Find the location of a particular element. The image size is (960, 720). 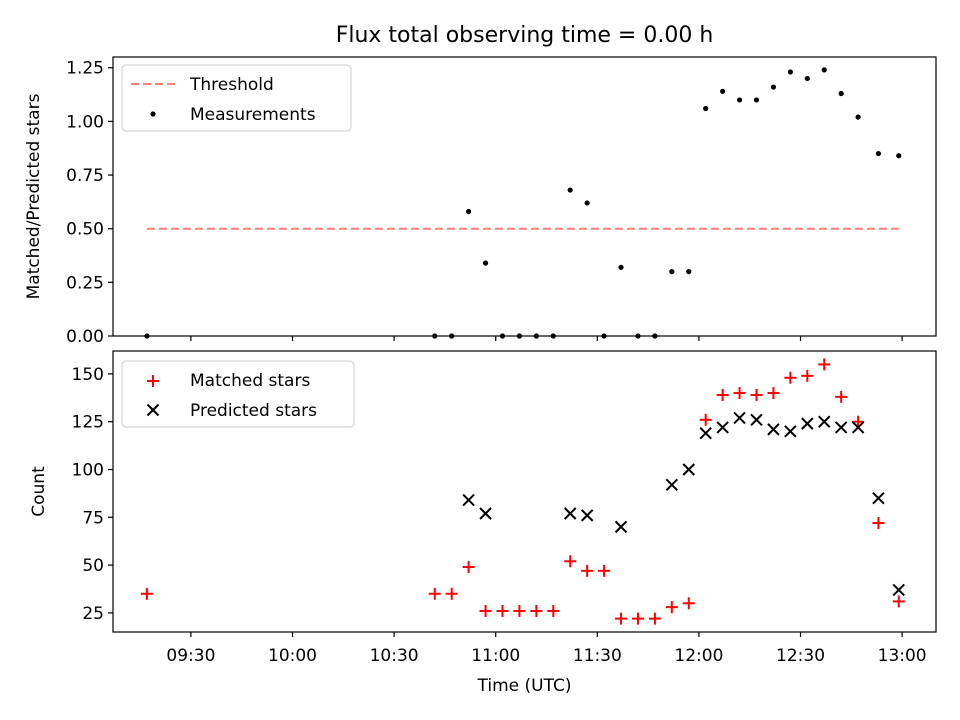

bottom-y-tick-label: 100 is located at coordinates (88, 471).